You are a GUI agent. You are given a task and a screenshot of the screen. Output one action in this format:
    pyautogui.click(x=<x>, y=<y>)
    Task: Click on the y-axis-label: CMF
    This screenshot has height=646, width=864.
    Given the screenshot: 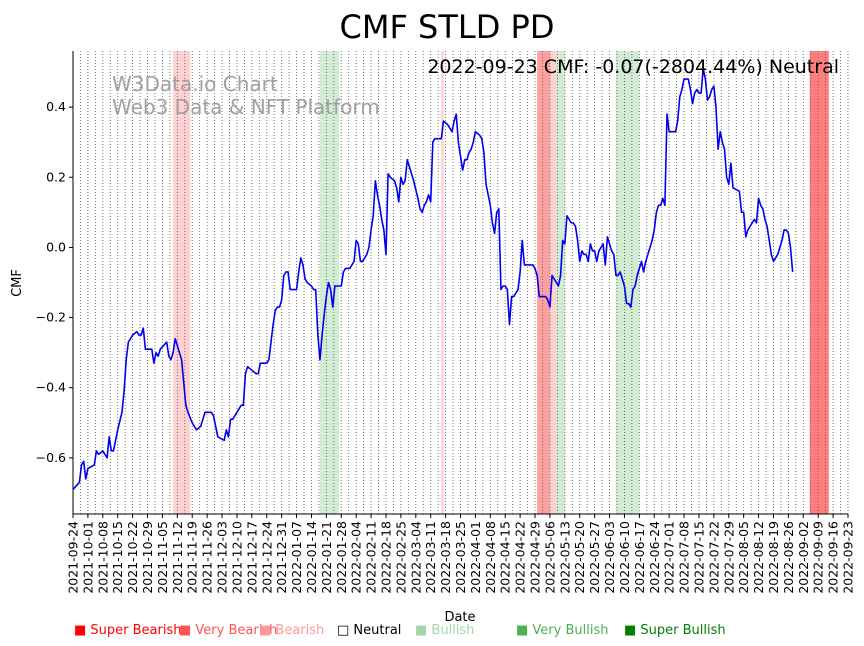 What is the action you would take?
    pyautogui.click(x=17, y=283)
    